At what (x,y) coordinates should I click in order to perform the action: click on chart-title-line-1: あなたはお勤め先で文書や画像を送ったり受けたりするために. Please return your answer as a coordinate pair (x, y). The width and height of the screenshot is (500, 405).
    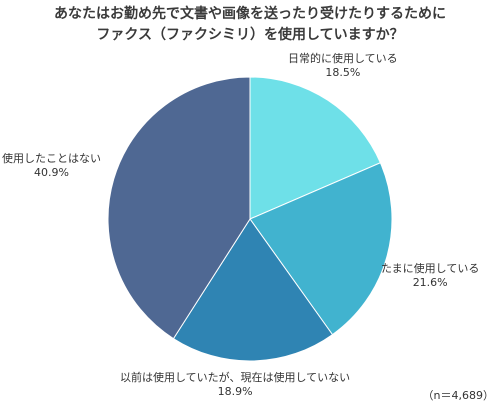
    Looking at the image, I should click on (250, 14).